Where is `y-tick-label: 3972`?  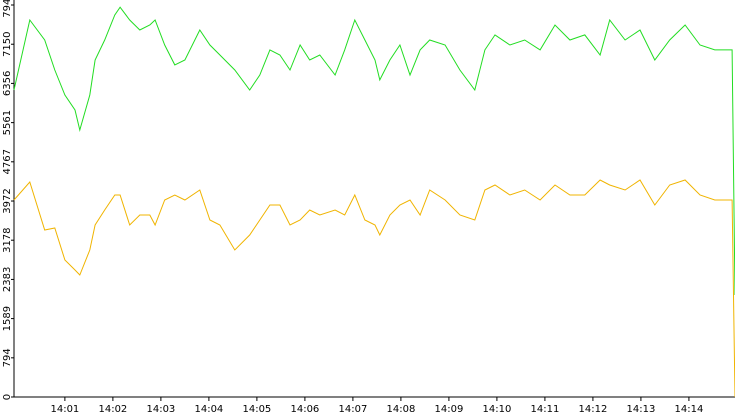 y-tick-label: 3972 is located at coordinates (7, 200).